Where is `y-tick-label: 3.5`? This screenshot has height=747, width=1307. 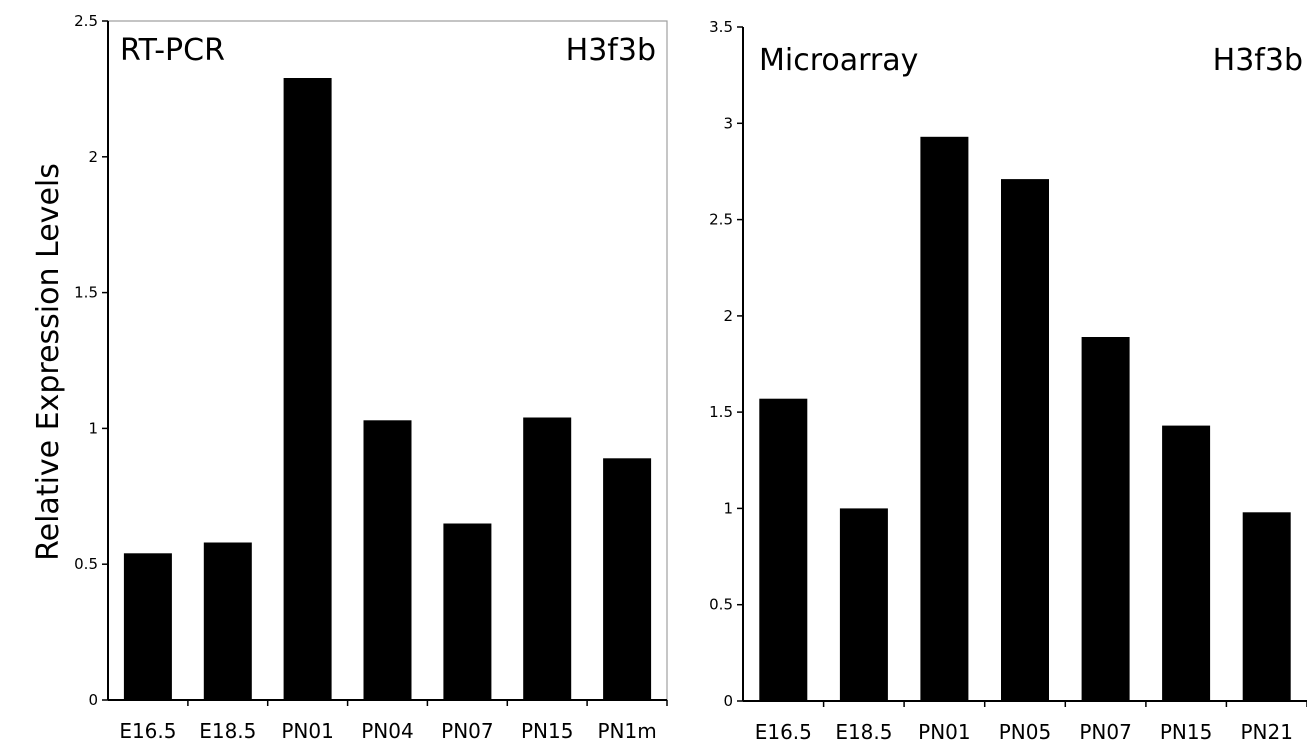
y-tick-label: 3.5 is located at coordinates (721, 27).